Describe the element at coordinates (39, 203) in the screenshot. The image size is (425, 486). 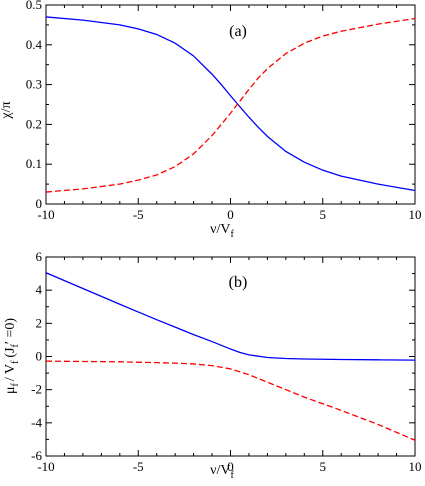
I see `y-tick-label-a: 0` at that location.